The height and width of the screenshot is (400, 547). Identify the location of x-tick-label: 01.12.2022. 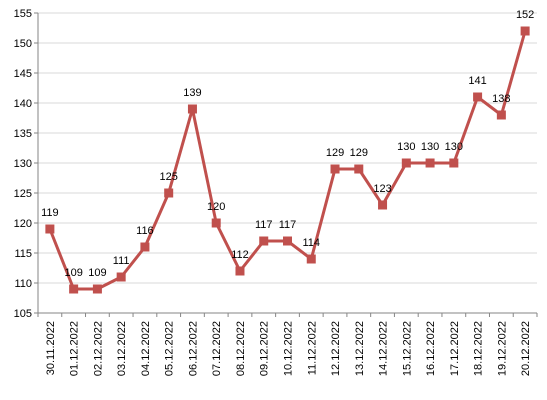
(75, 348).